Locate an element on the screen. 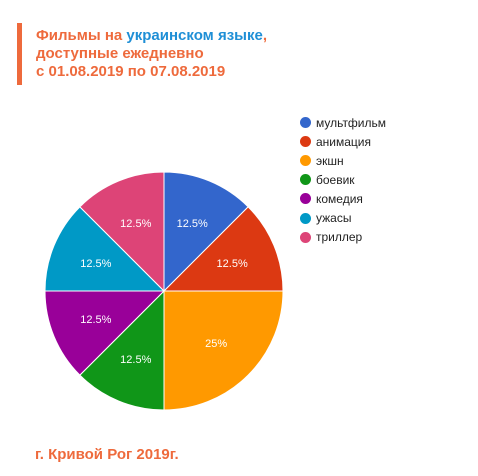  title-highlight: украинском языке is located at coordinates (194, 35).